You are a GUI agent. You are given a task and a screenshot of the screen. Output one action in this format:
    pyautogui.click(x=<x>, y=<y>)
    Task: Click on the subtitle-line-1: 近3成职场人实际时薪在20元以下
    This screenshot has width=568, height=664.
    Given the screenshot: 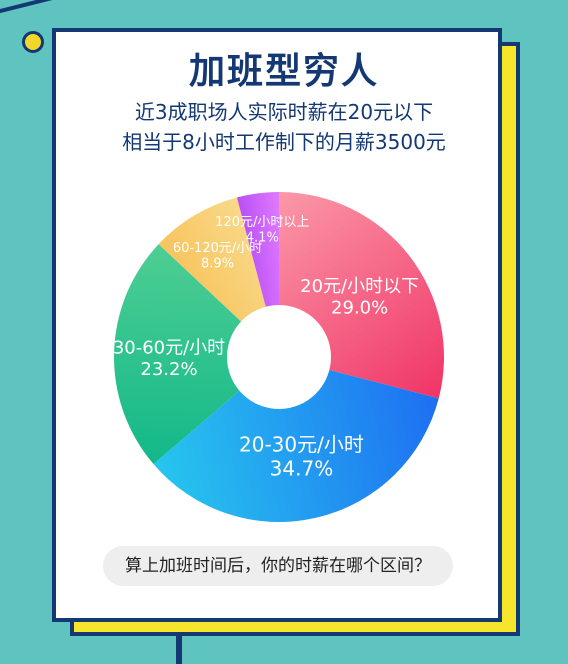 What is the action you would take?
    pyautogui.click(x=284, y=112)
    